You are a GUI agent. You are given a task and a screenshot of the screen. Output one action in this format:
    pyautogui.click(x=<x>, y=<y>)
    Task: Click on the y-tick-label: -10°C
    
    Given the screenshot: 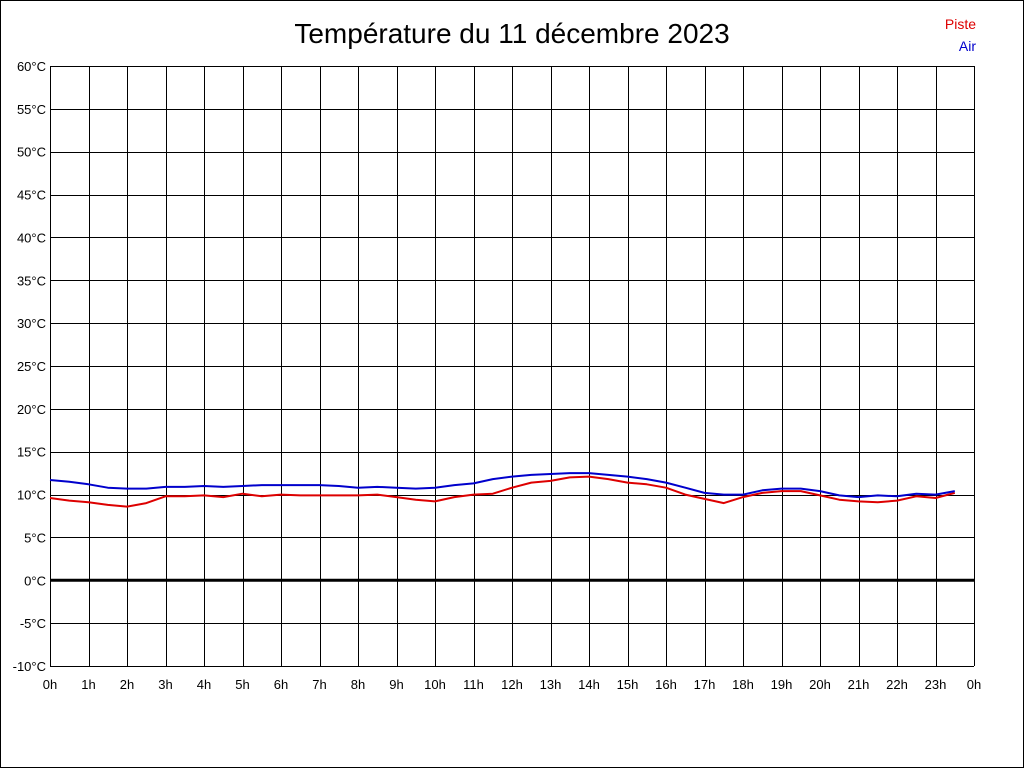 What is the action you would take?
    pyautogui.click(x=29, y=666)
    